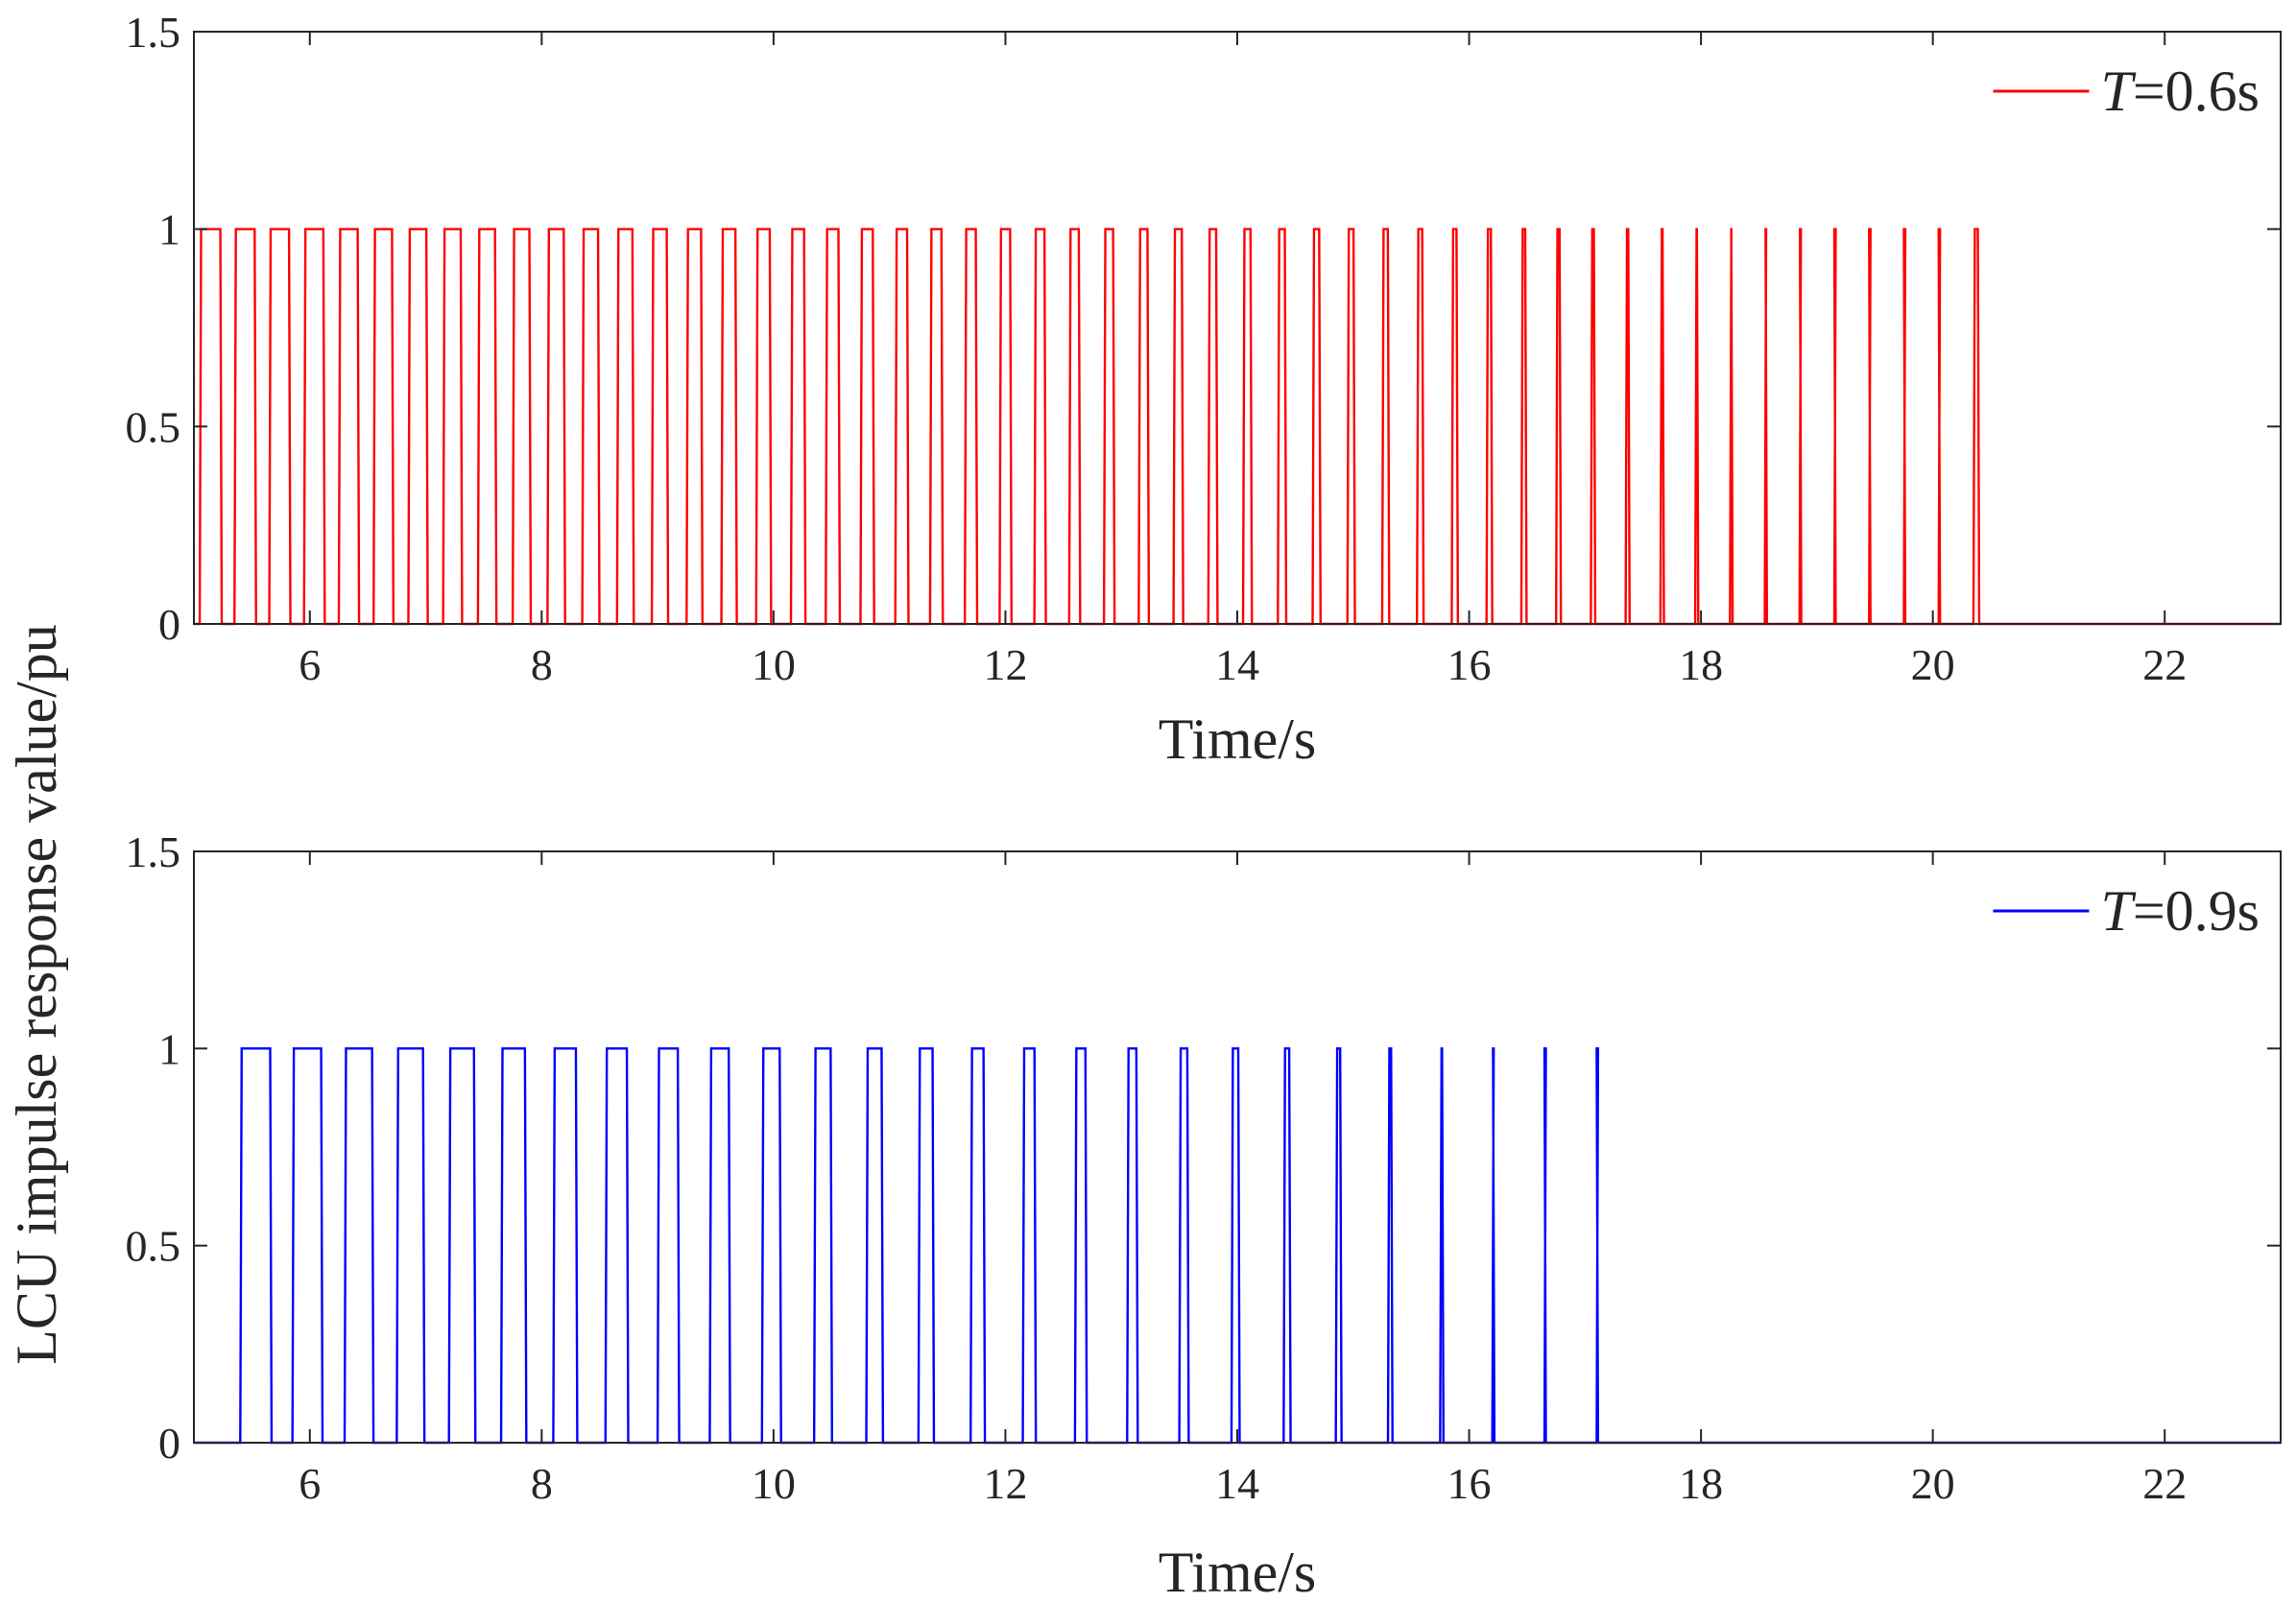  I want to click on bottom-plot-x-tick-label: 6, so click(310, 1483).